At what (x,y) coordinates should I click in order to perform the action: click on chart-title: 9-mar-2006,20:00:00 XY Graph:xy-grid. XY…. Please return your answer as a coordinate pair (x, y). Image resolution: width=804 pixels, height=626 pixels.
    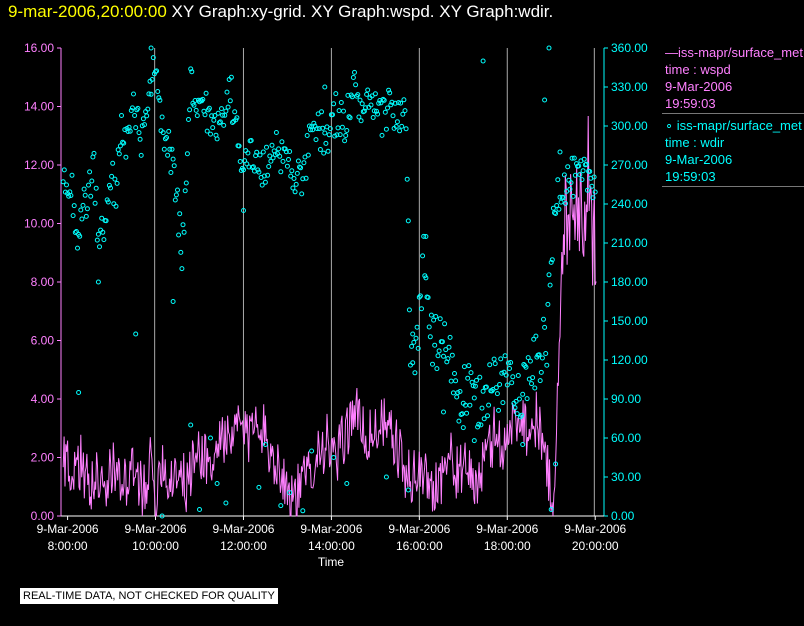
    Looking at the image, I should click on (280, 12).